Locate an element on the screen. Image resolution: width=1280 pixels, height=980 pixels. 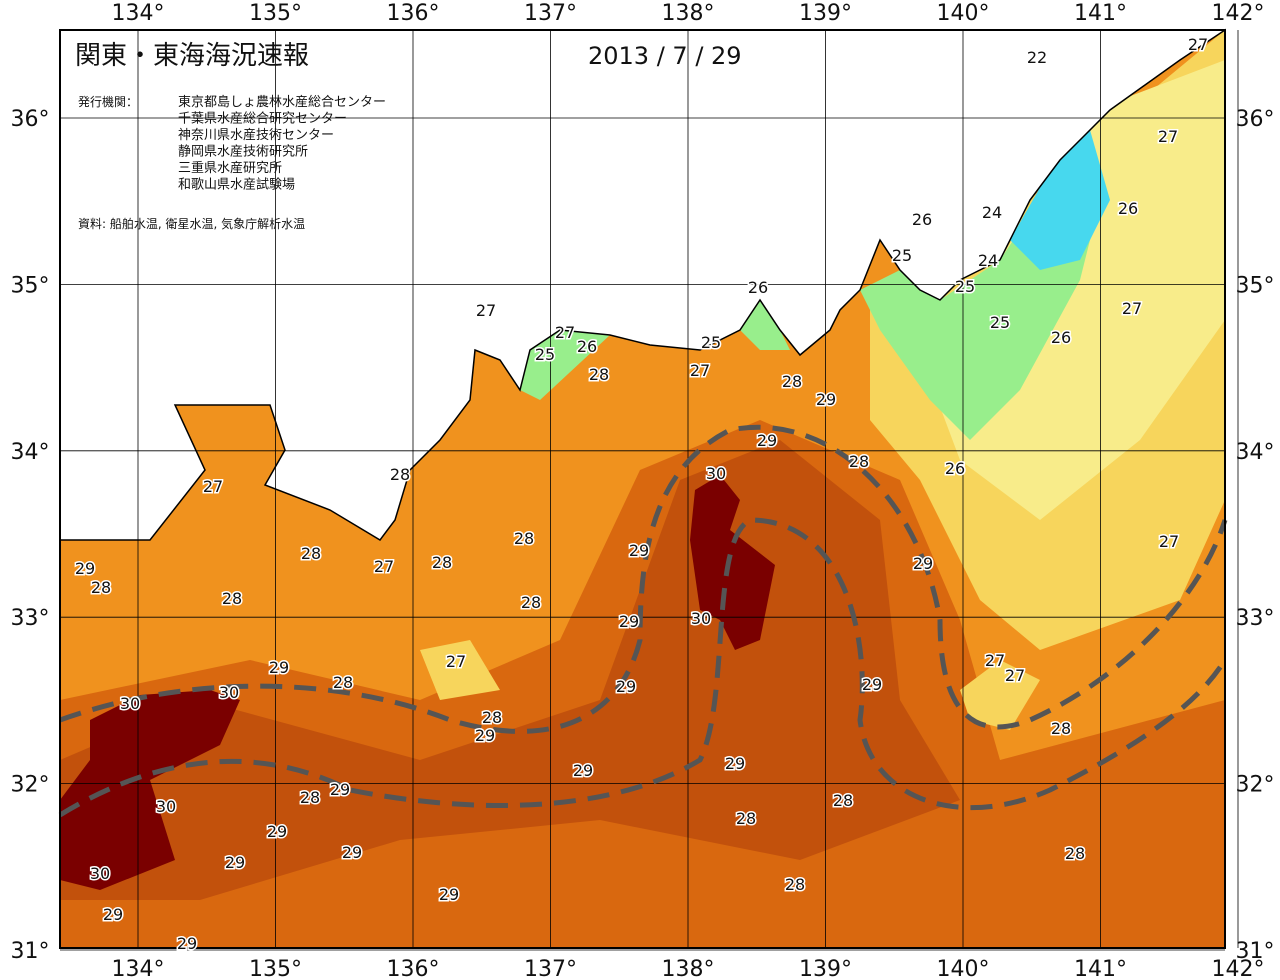
publisher-label: 発行機関： is located at coordinates (108, 101).